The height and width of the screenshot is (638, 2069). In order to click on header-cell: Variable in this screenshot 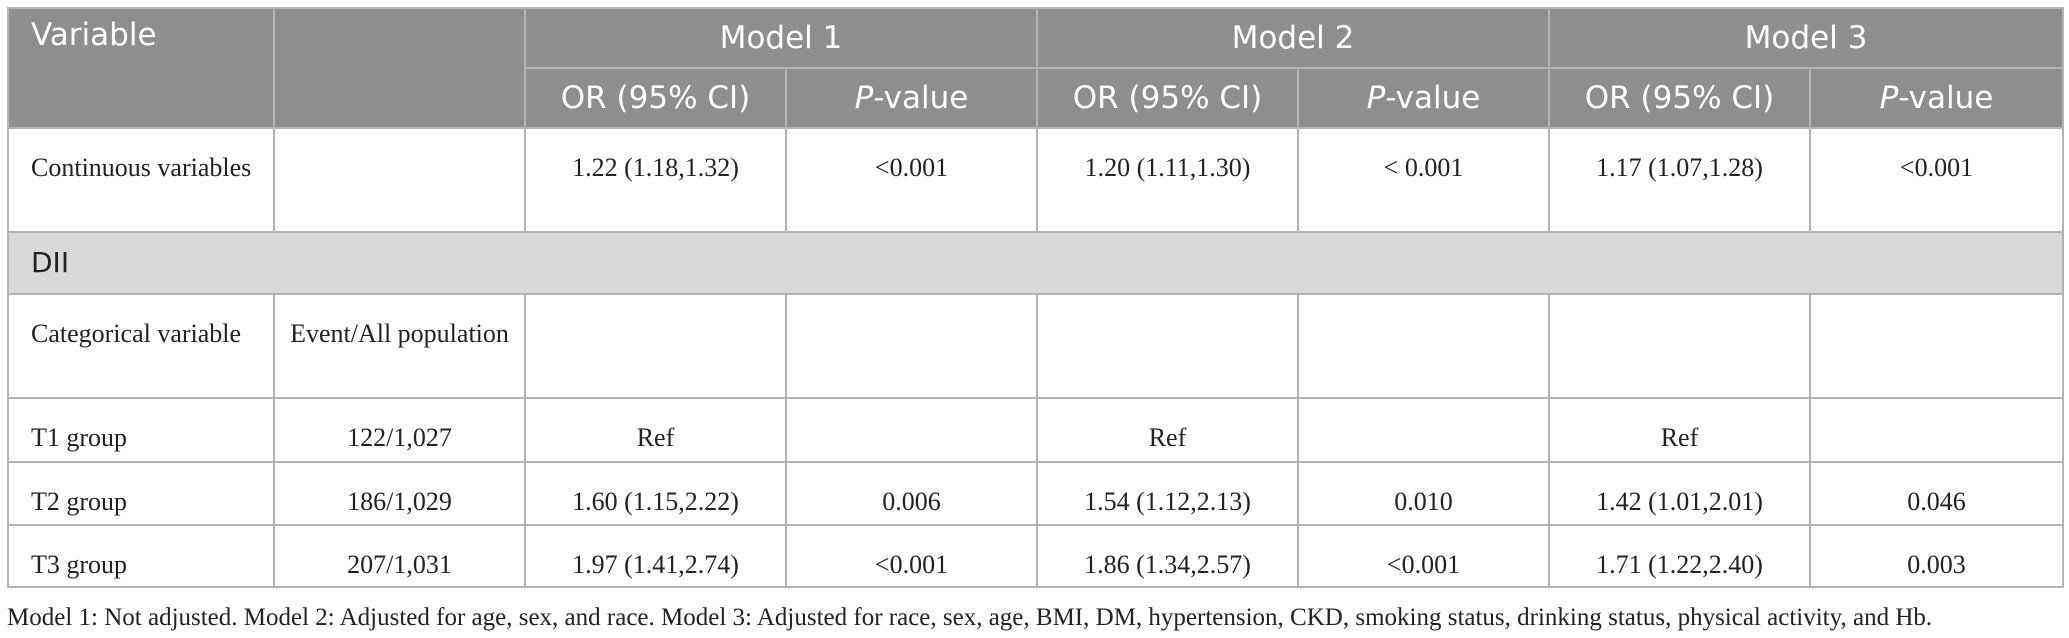, I will do `click(141, 68)`.